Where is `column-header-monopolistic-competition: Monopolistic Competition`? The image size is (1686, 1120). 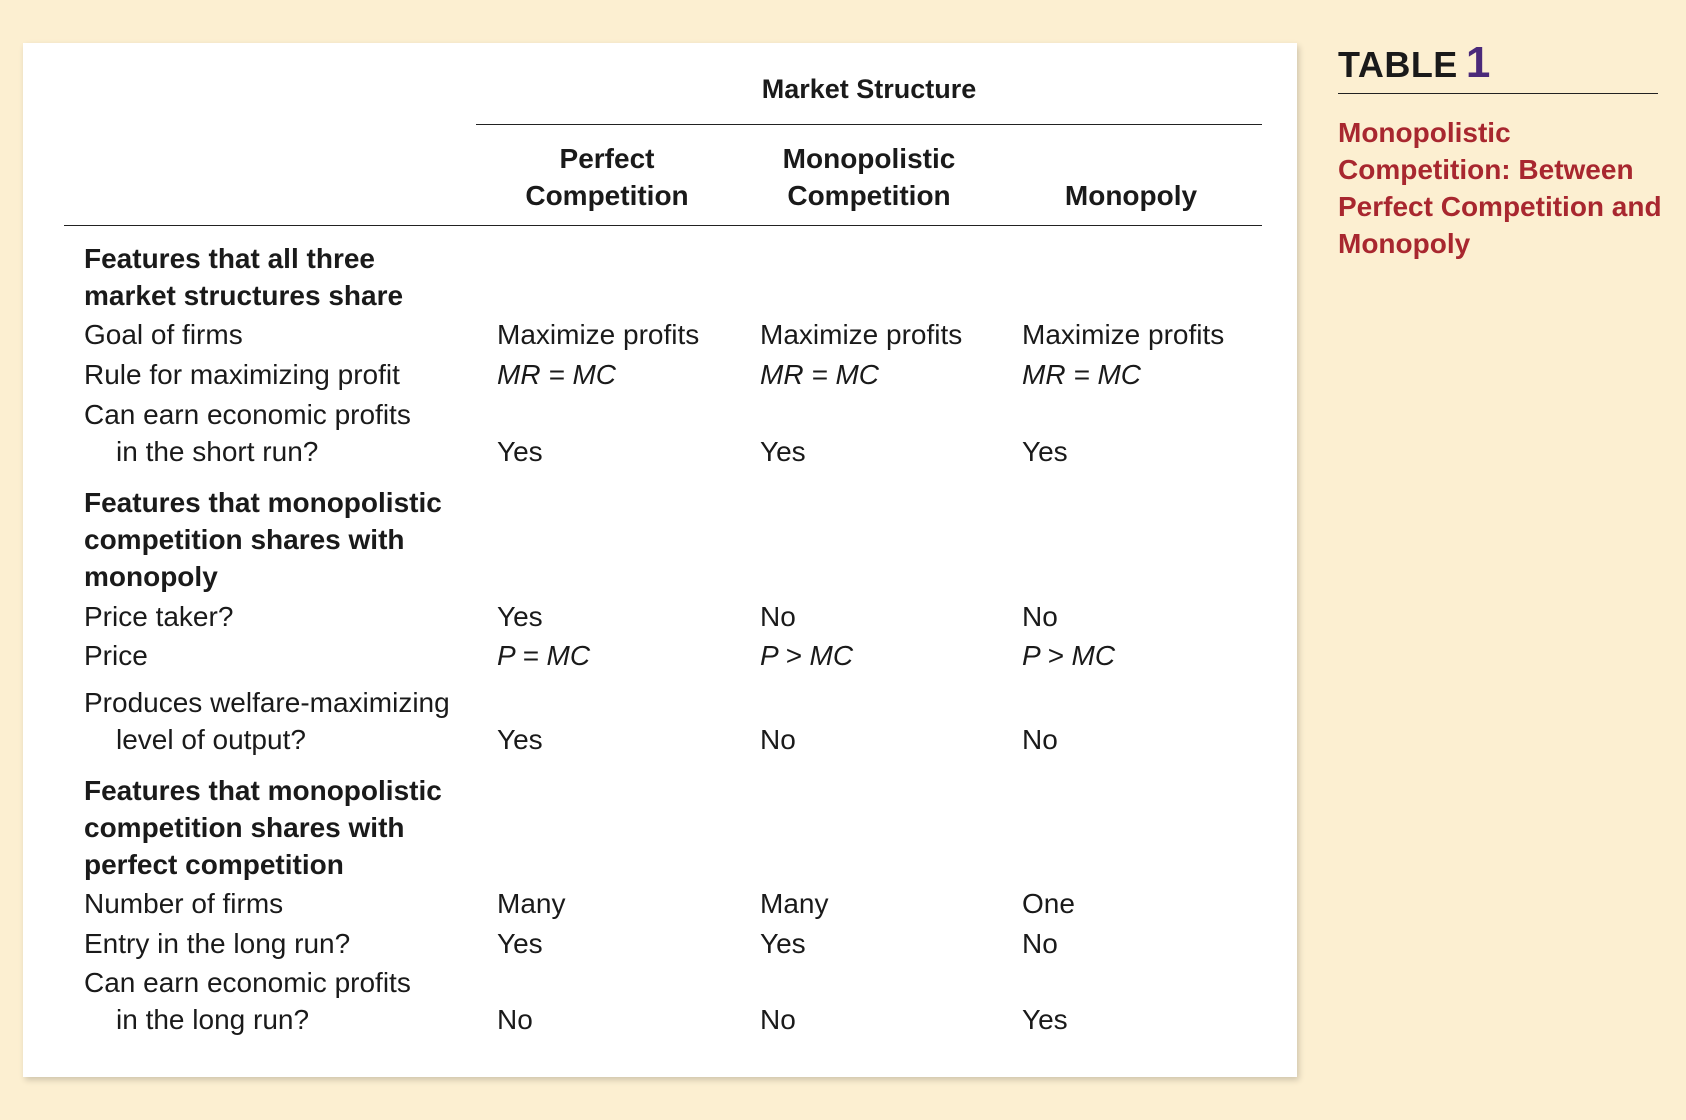 column-header-monopolistic-competition: Monopolistic Competition is located at coordinates (869, 177).